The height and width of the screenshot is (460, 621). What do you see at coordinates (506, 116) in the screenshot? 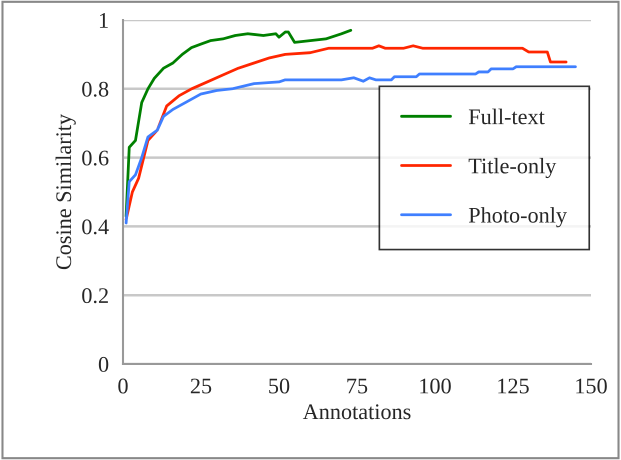
I see `legend-label: Full-text` at bounding box center [506, 116].